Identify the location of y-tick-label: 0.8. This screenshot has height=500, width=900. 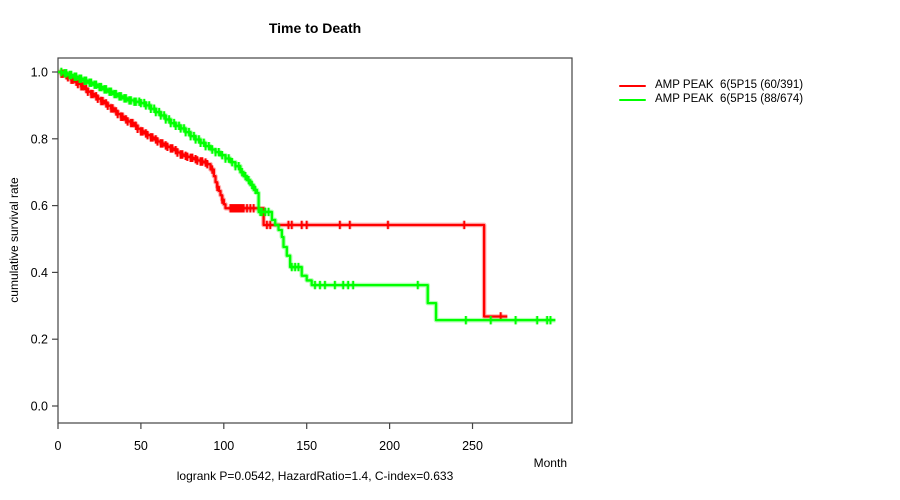
(39, 139).